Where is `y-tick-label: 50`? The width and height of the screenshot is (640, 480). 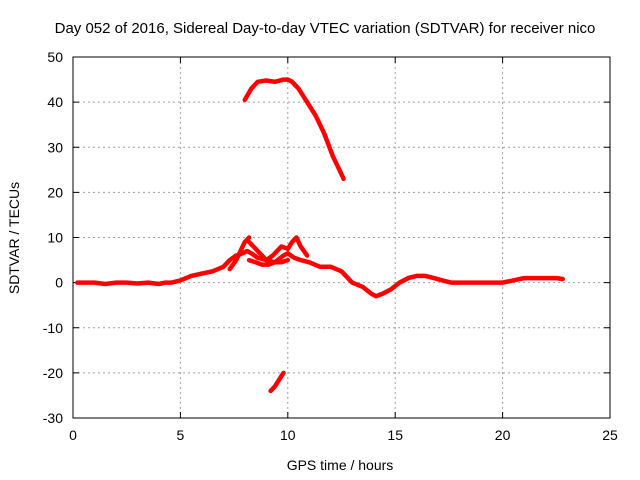 y-tick-label: 50 is located at coordinates (55, 57).